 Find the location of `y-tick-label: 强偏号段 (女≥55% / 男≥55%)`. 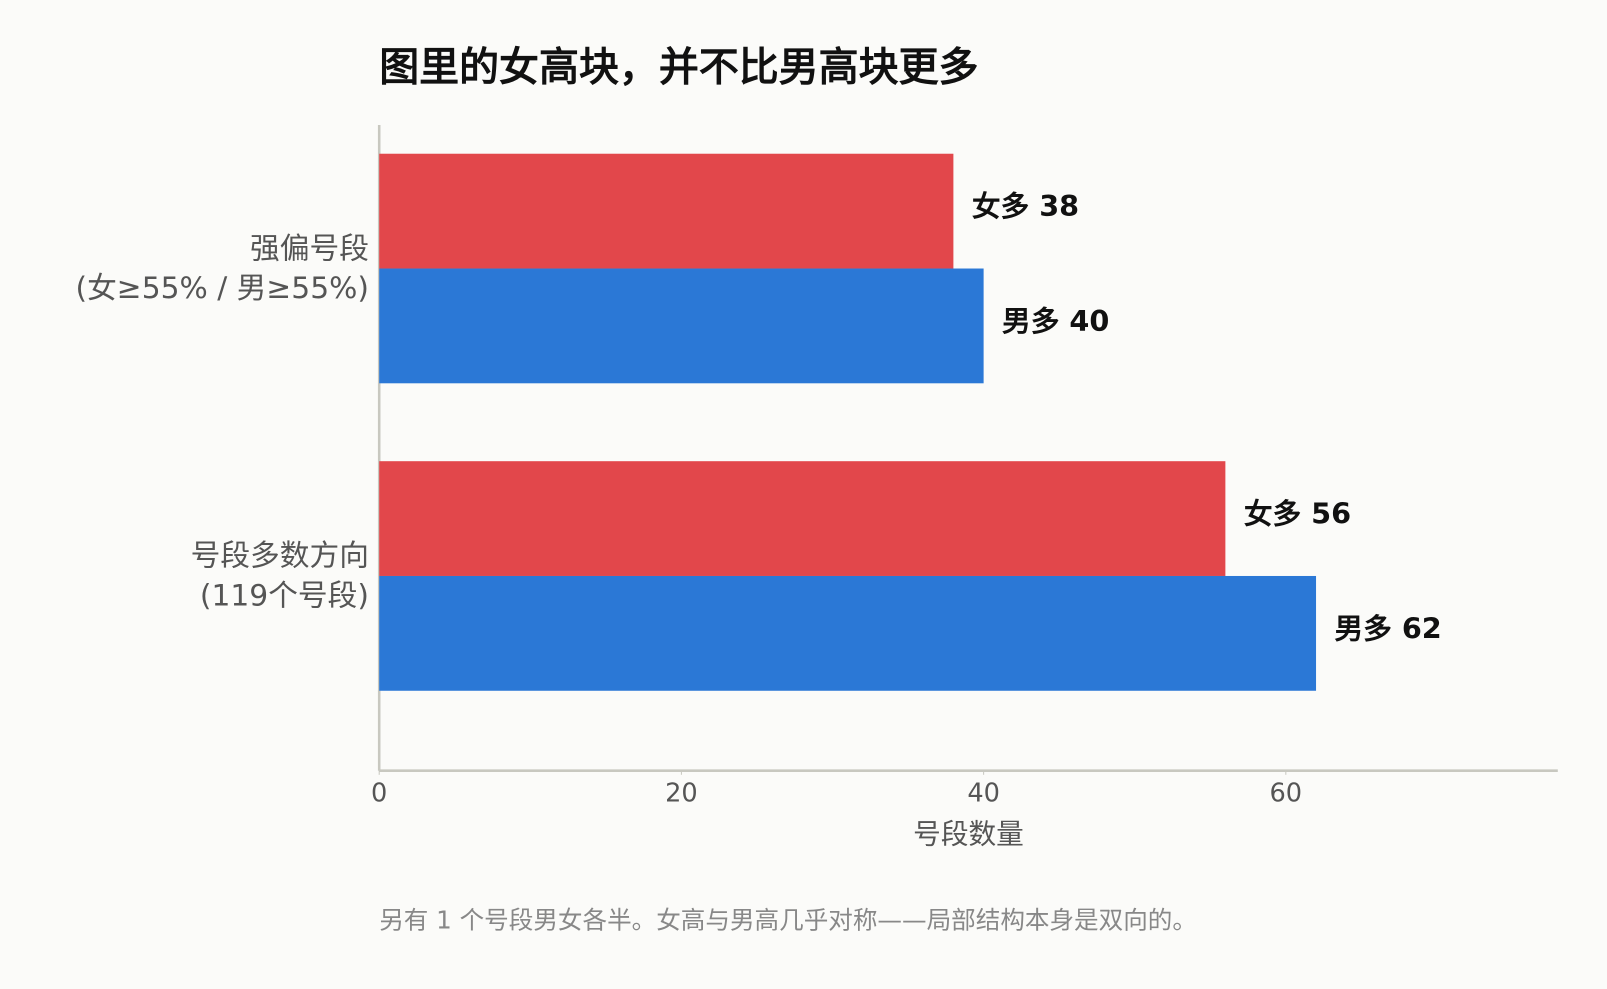

y-tick-label: 强偏号段 (女≥55% / 男≥55%) is located at coordinates (222, 268).